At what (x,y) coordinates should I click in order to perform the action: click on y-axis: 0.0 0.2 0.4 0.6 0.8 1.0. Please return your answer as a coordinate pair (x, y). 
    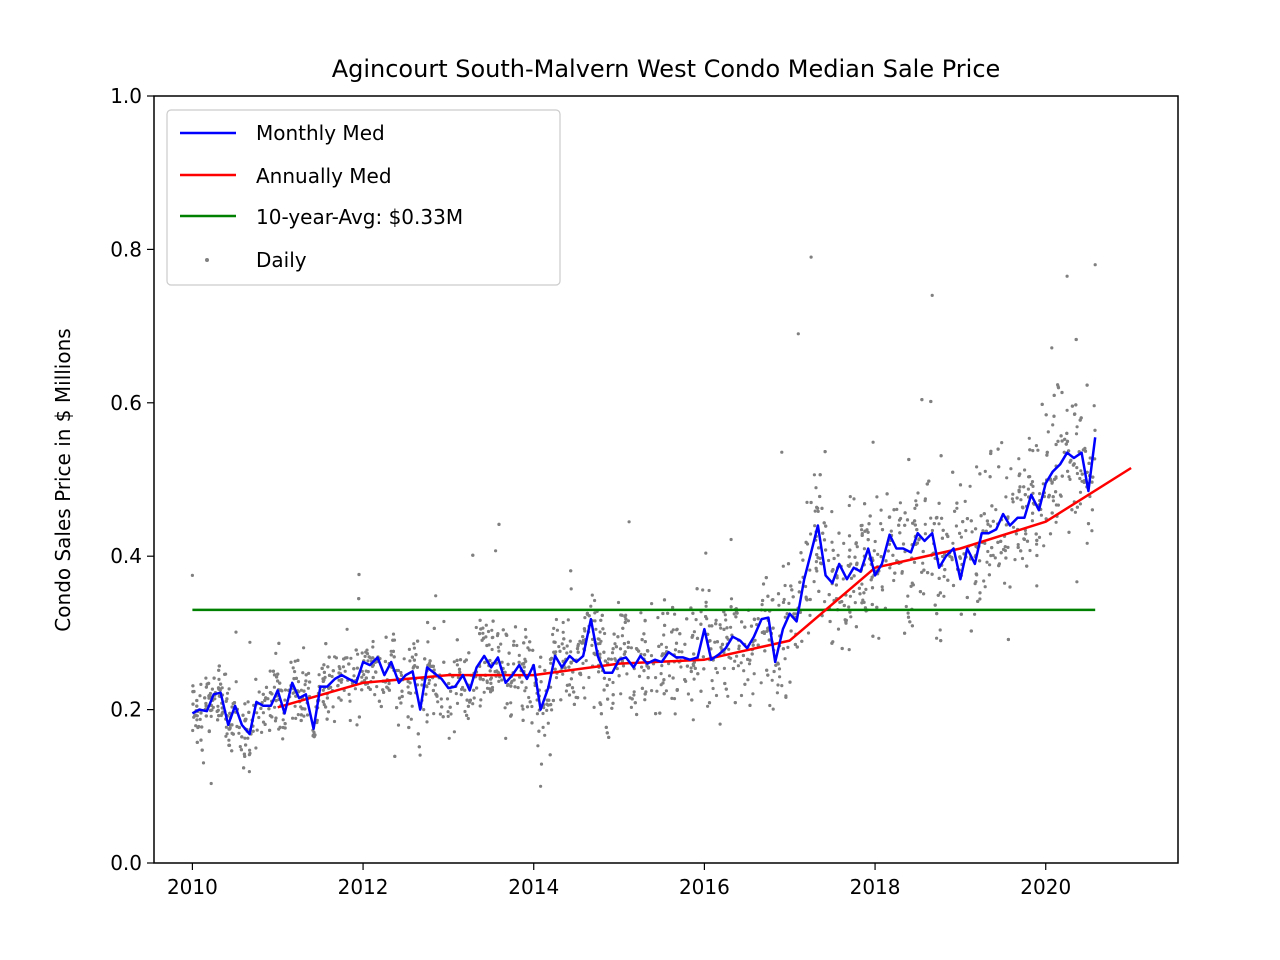
    Looking at the image, I should click on (132, 479).